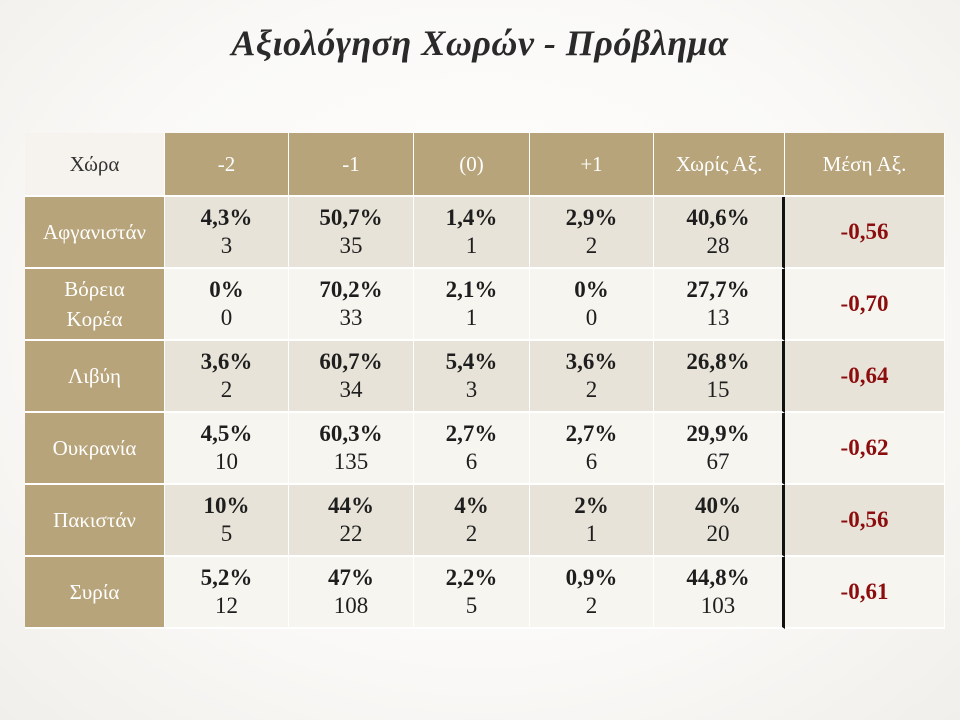 The image size is (960, 720). What do you see at coordinates (718, 533) in the screenshot?
I see `count-value: 20` at bounding box center [718, 533].